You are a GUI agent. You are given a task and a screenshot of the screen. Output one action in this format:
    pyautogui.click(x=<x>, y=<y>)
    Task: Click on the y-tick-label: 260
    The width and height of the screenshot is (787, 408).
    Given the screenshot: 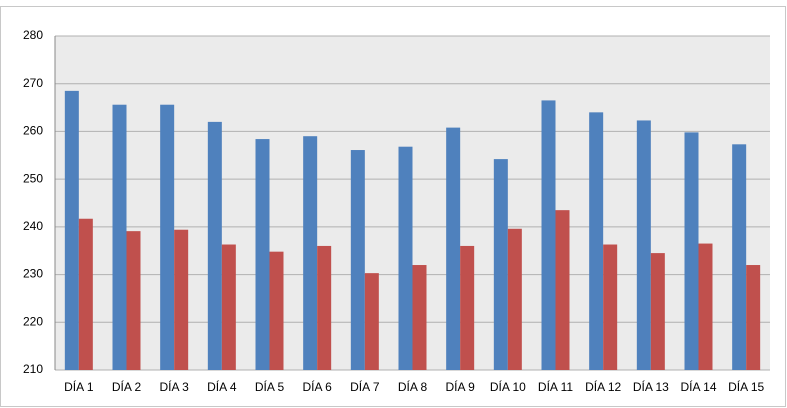 What is the action you would take?
    pyautogui.click(x=33, y=131)
    